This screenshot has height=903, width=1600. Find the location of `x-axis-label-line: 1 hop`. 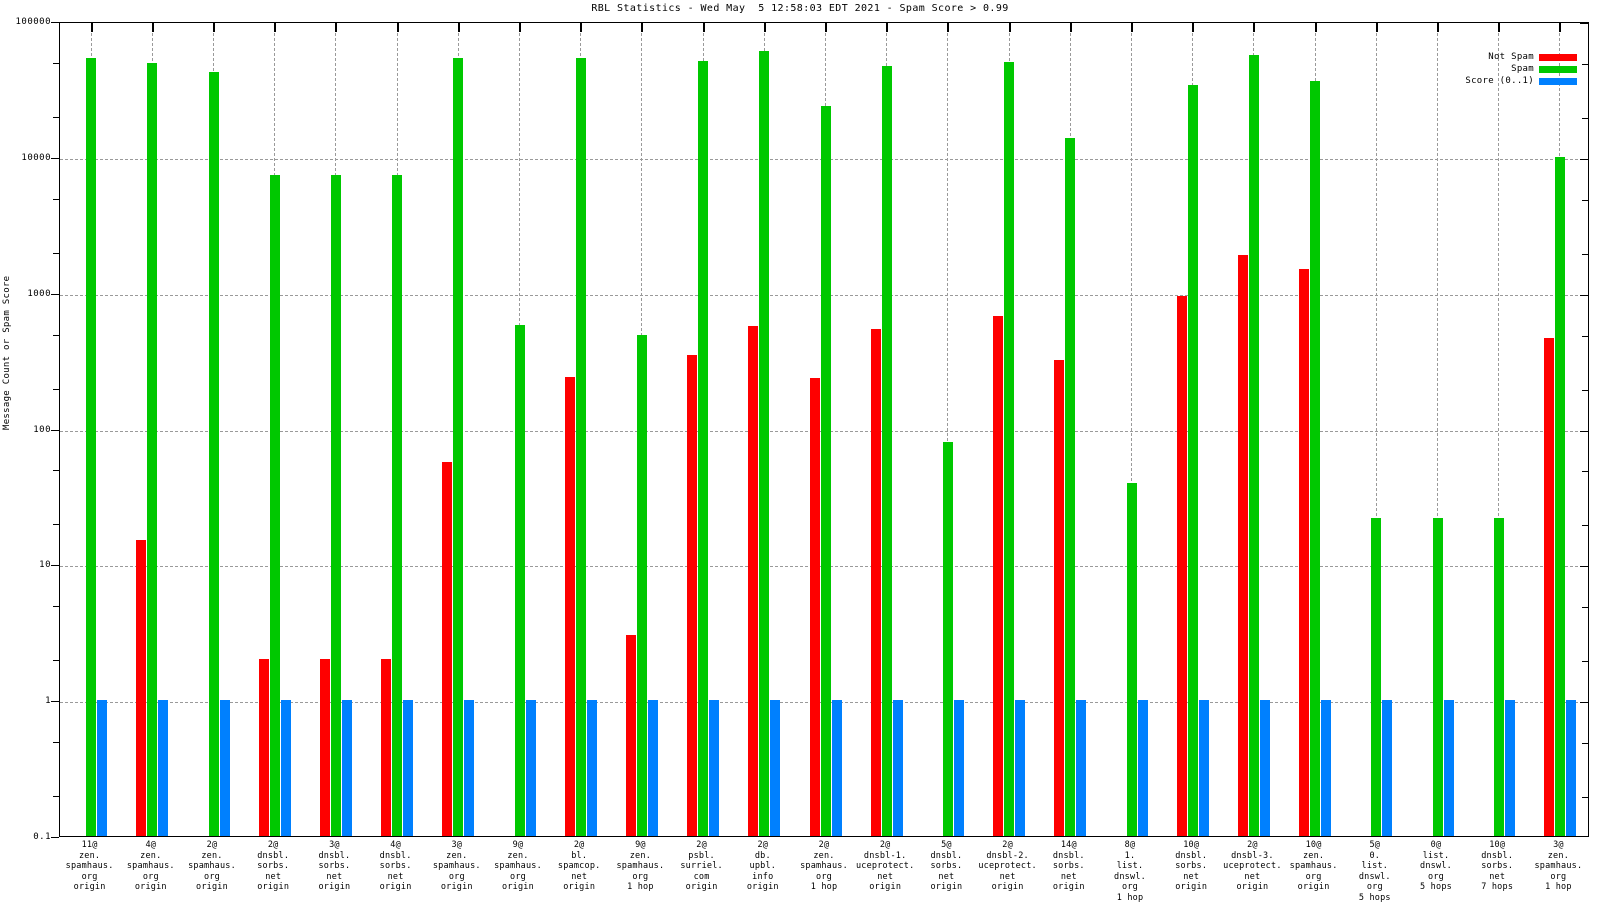

x-axis-label-line: 1 hop is located at coordinates (824, 887).